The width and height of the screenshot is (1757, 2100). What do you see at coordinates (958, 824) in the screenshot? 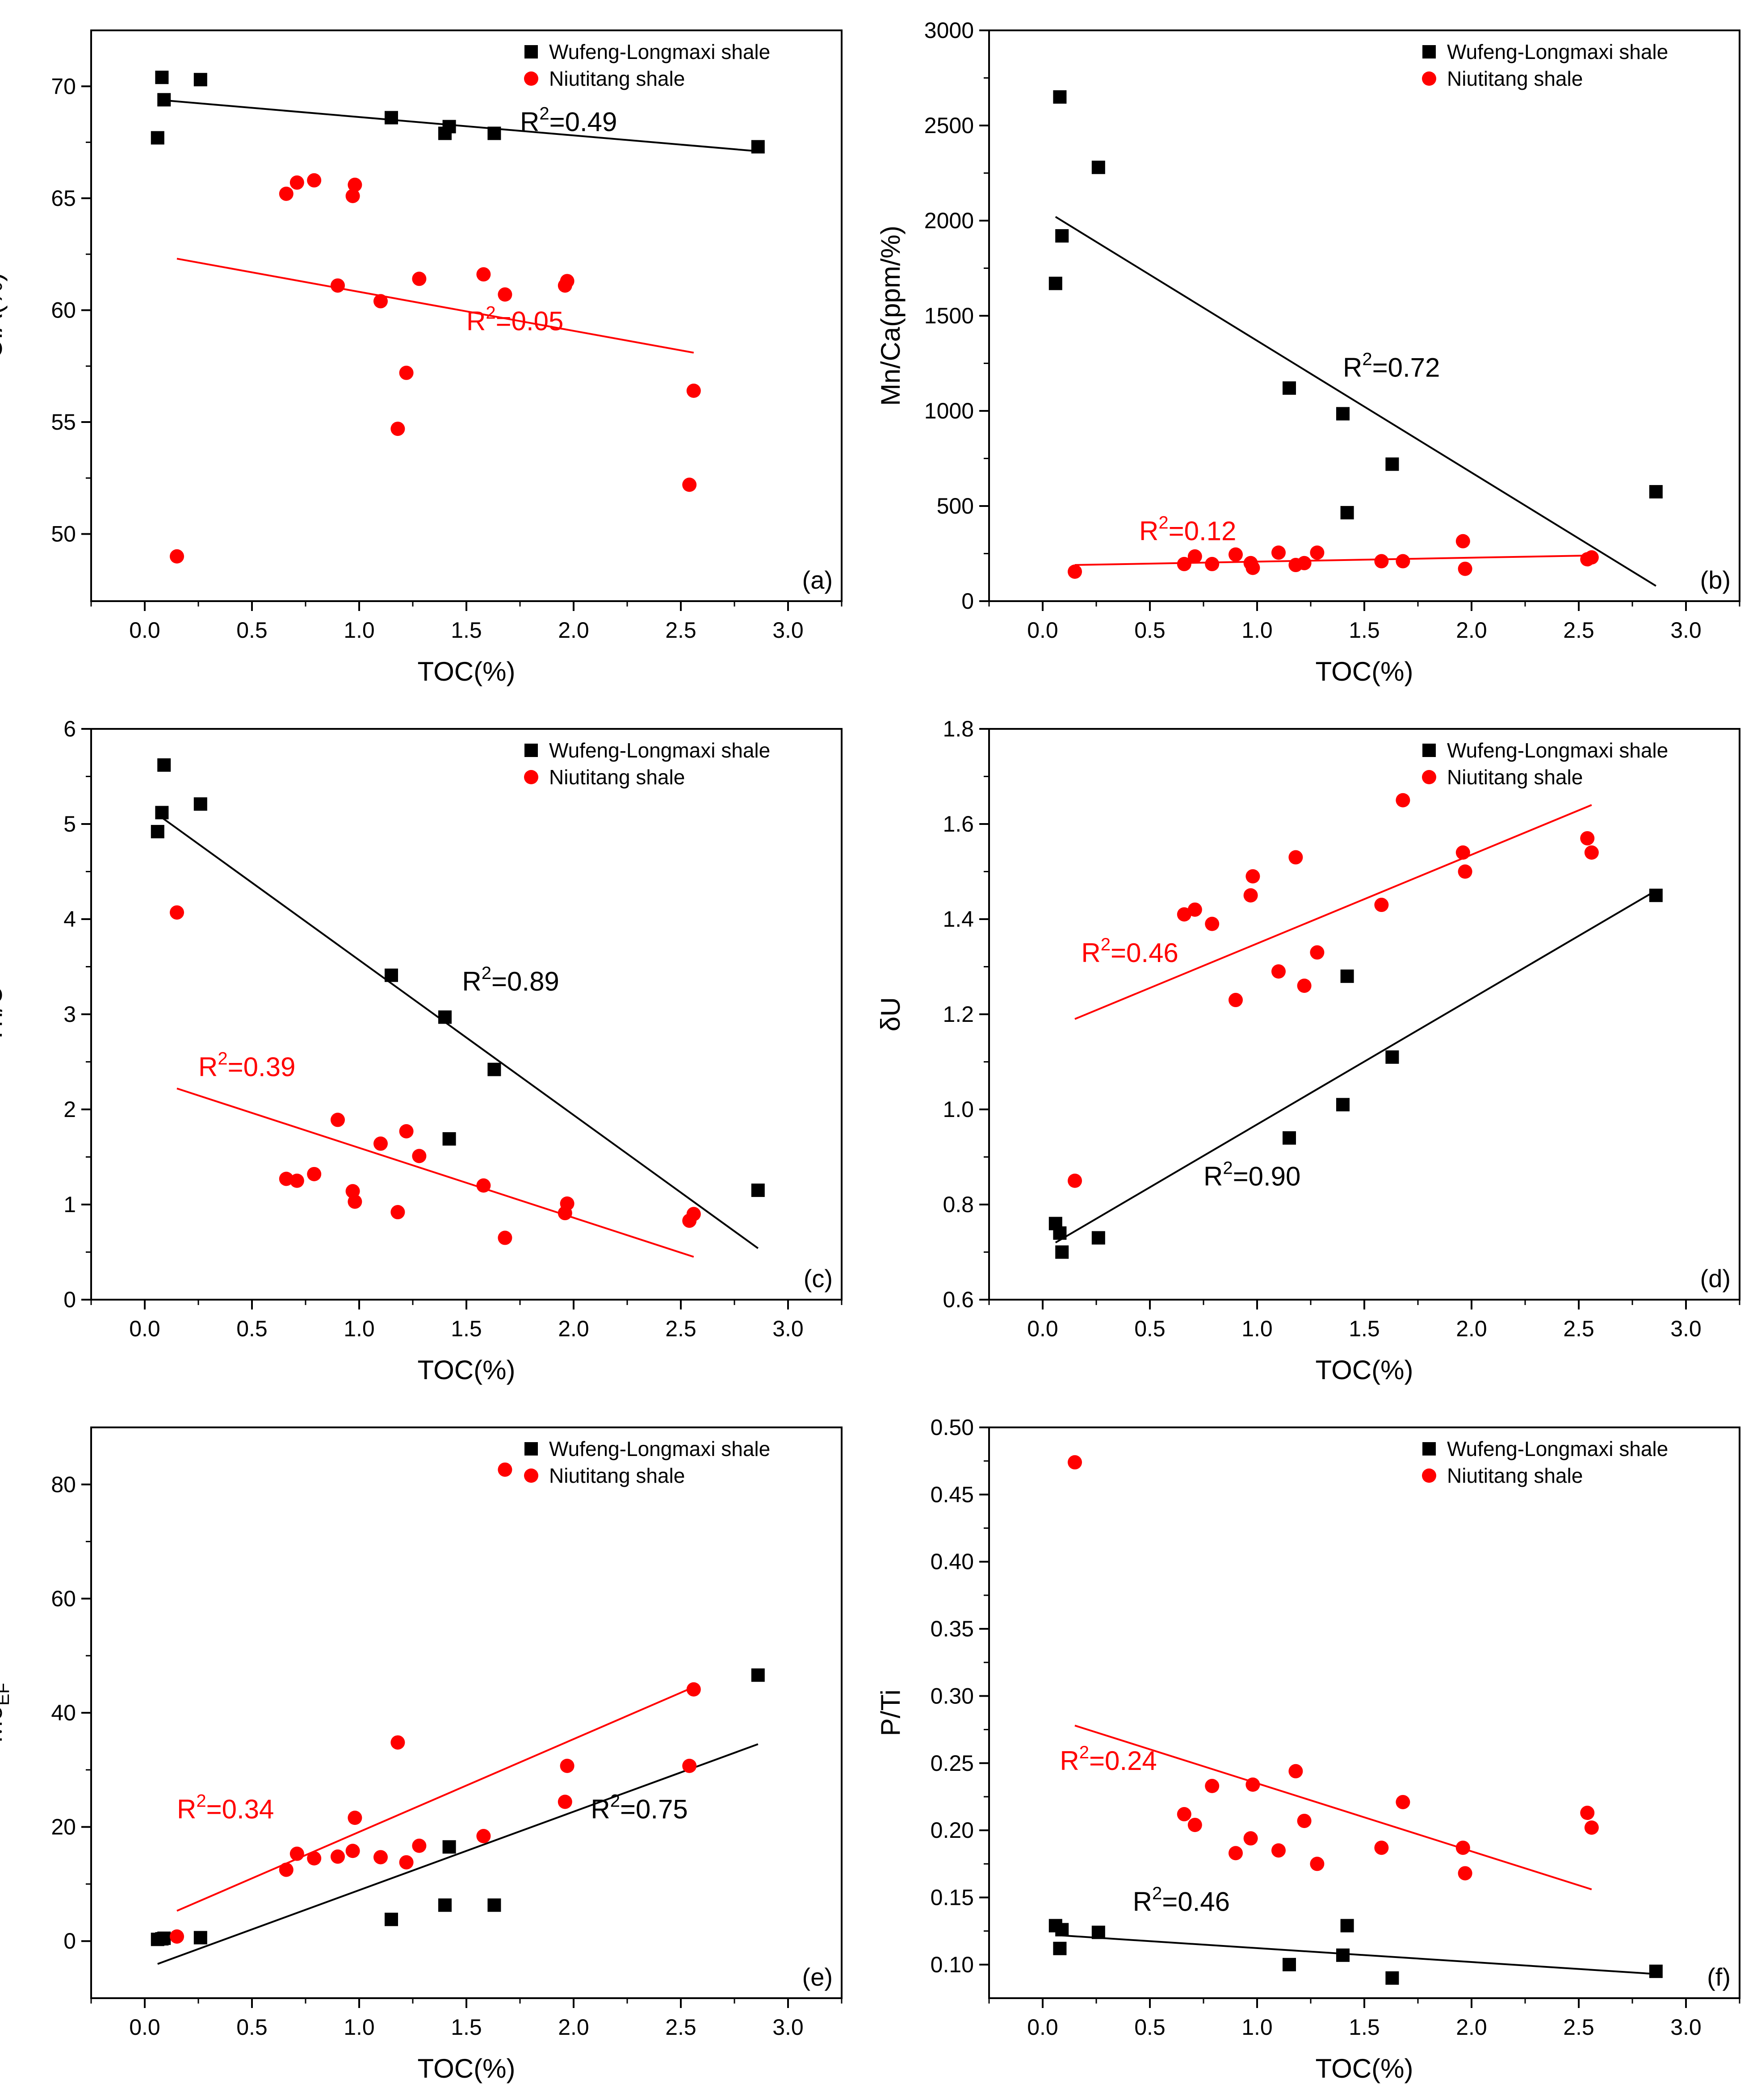
I see `y-tick-label: 1.6` at bounding box center [958, 824].